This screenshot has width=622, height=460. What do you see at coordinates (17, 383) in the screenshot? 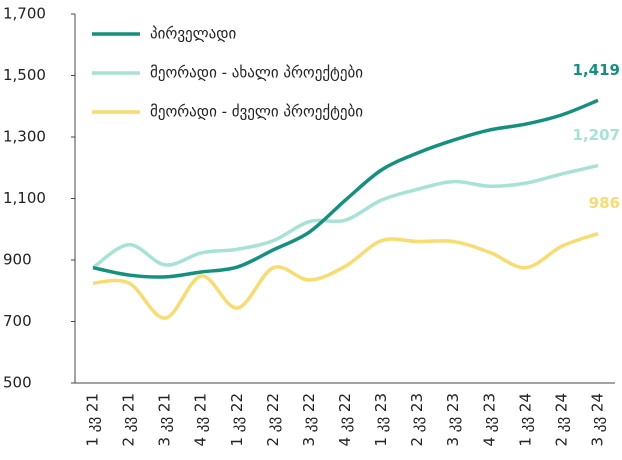
I see `y-tick-label: 500` at bounding box center [17, 383].